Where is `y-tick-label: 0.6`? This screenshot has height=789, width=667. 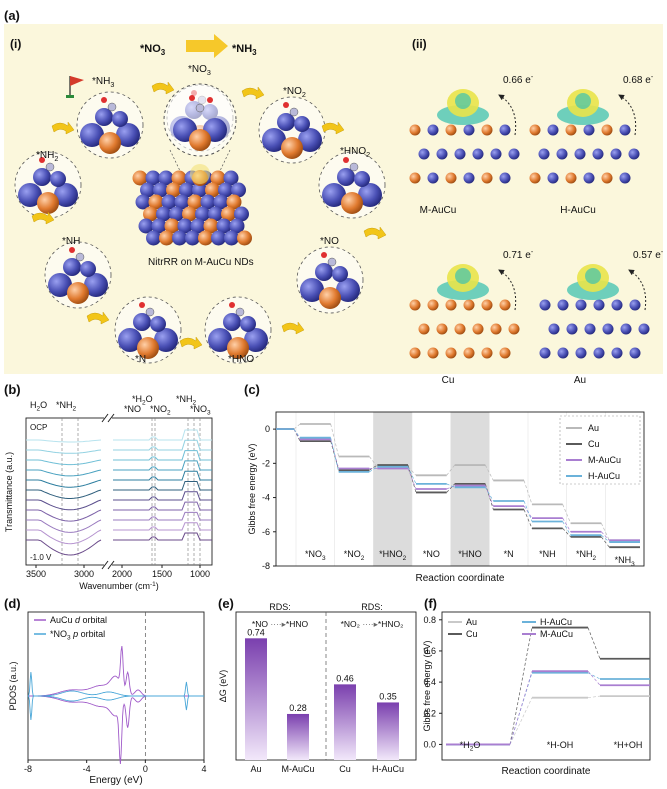
y-tick-label: 0.6 is located at coordinates (429, 651).